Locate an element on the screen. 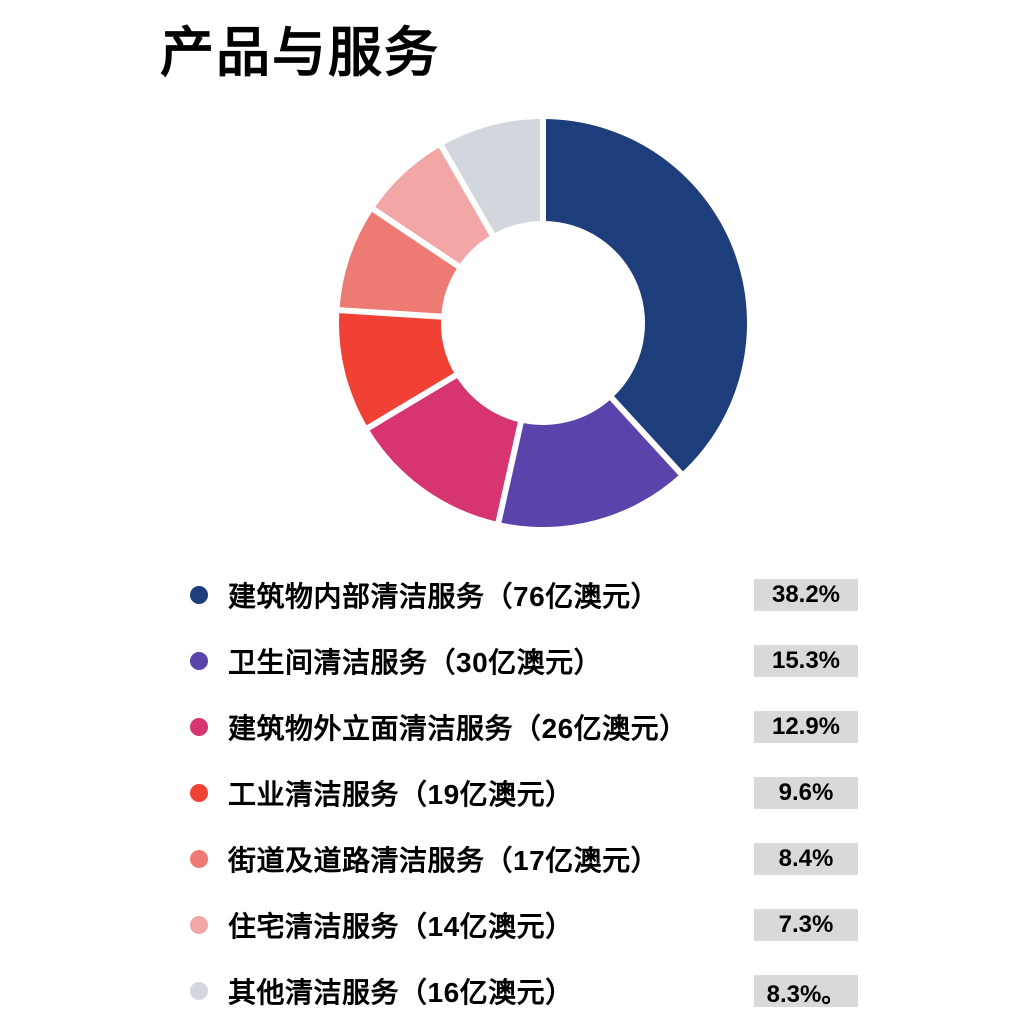 The height and width of the screenshot is (1024, 1024). page-title: 产品与服务 is located at coordinates (300, 53).